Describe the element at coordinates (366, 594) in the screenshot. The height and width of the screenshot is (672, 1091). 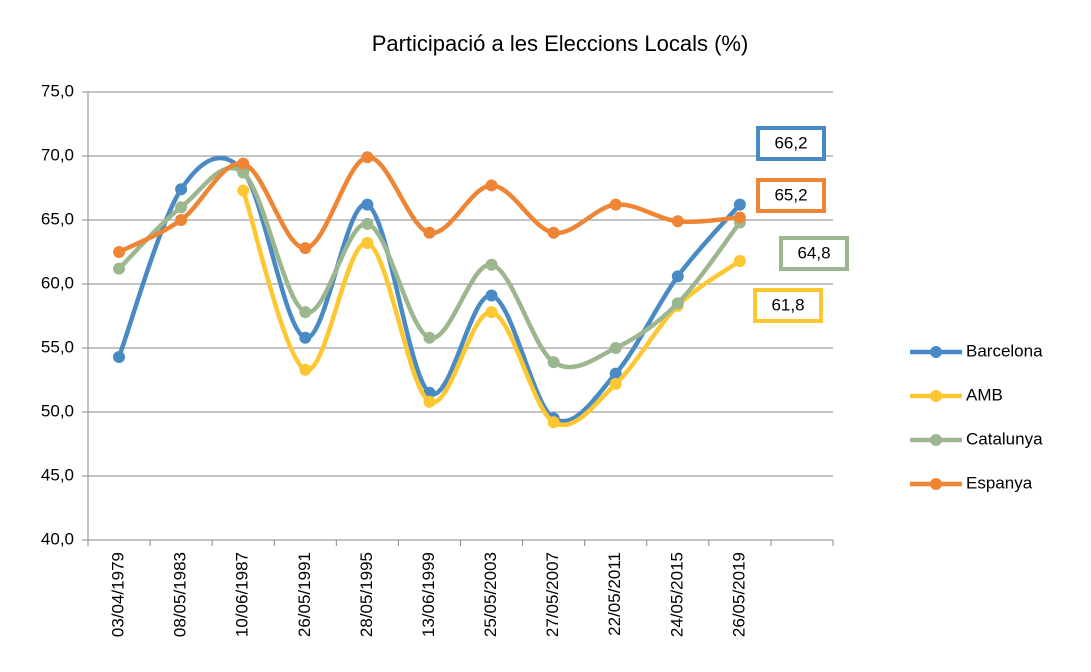
I see `x-tick-label: 28/05/1995` at that location.